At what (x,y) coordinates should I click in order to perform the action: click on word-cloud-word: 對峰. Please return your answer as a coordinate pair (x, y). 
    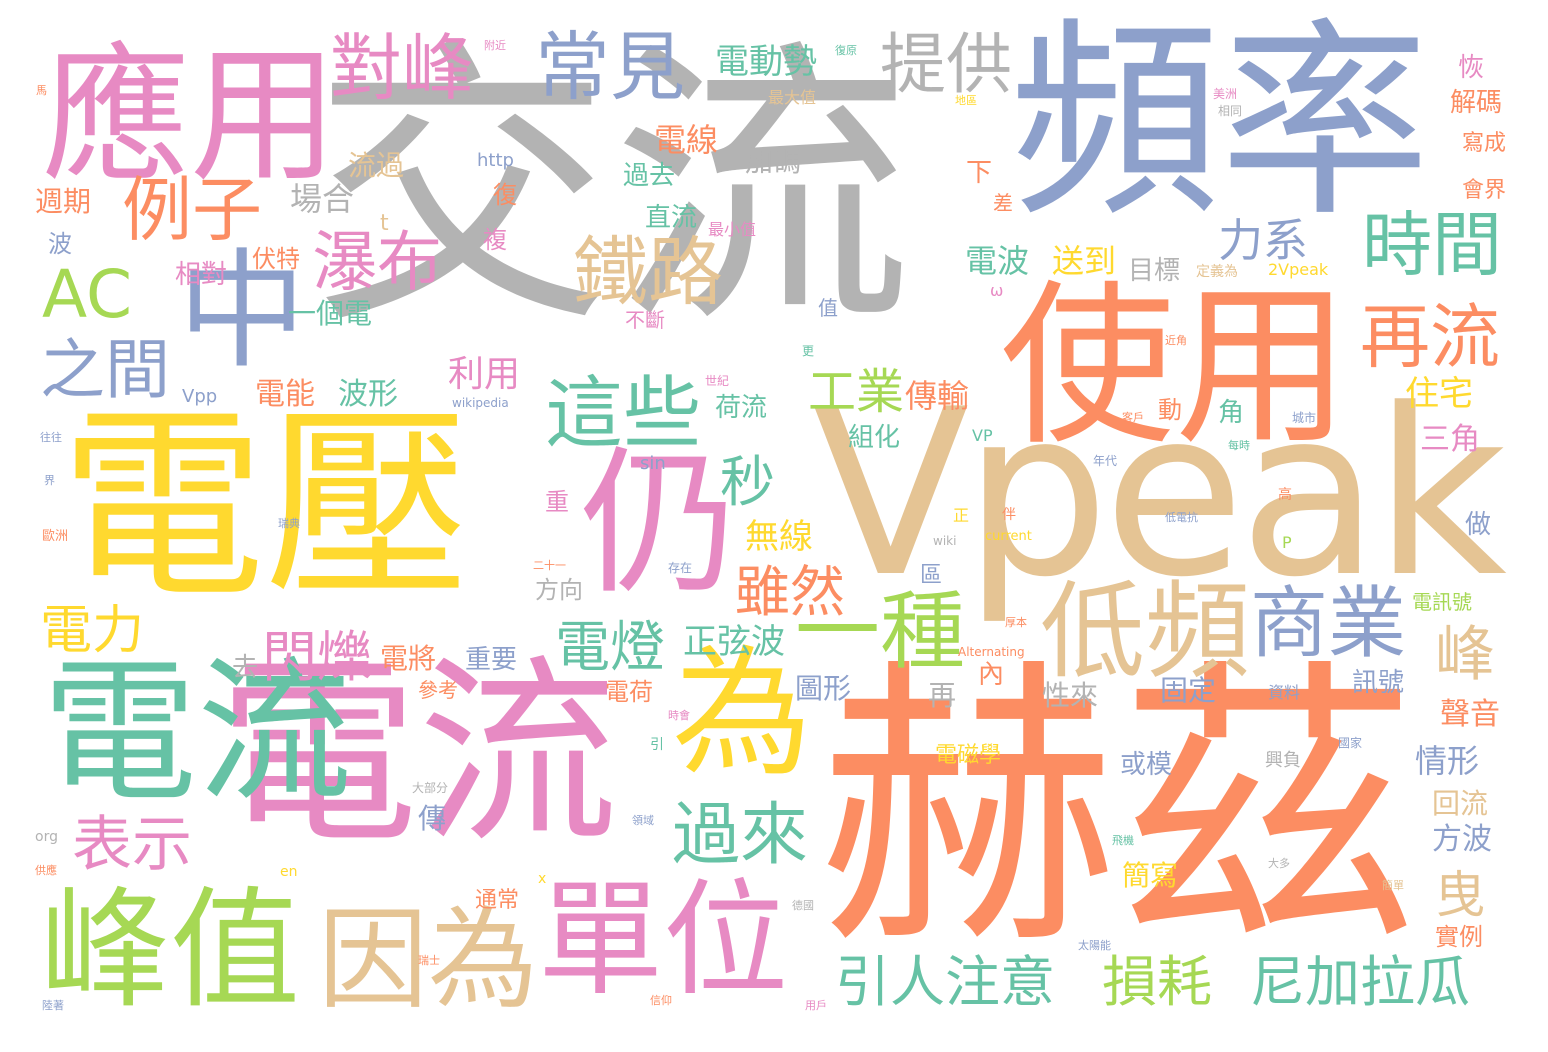
    Looking at the image, I should click on (402, 68).